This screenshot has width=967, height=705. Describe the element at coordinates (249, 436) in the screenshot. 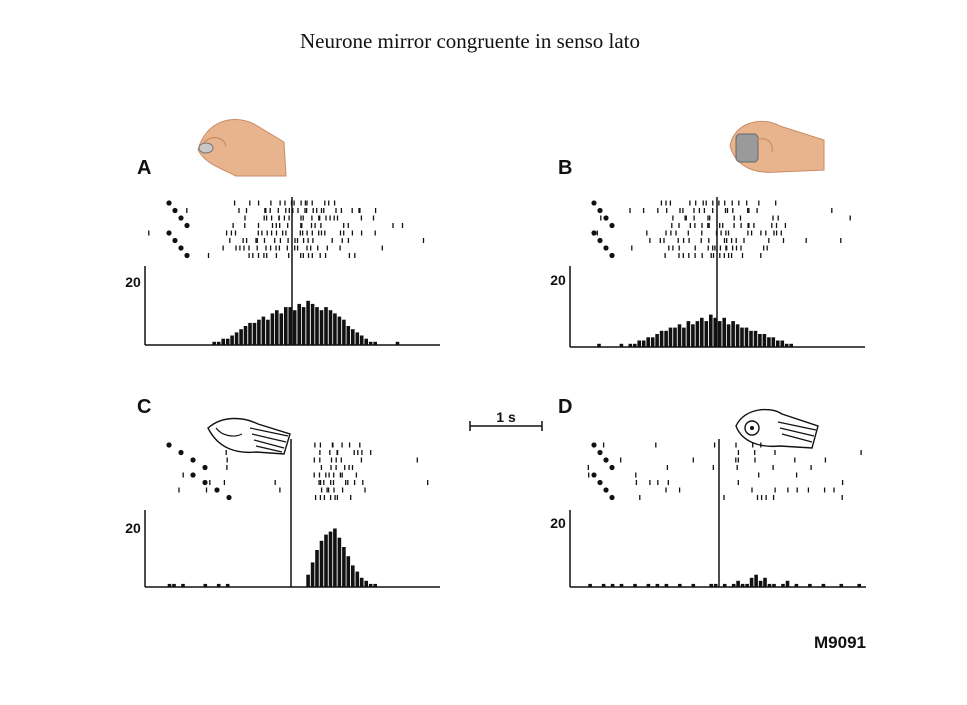

I see `observed-hand-grasp-icon` at that location.